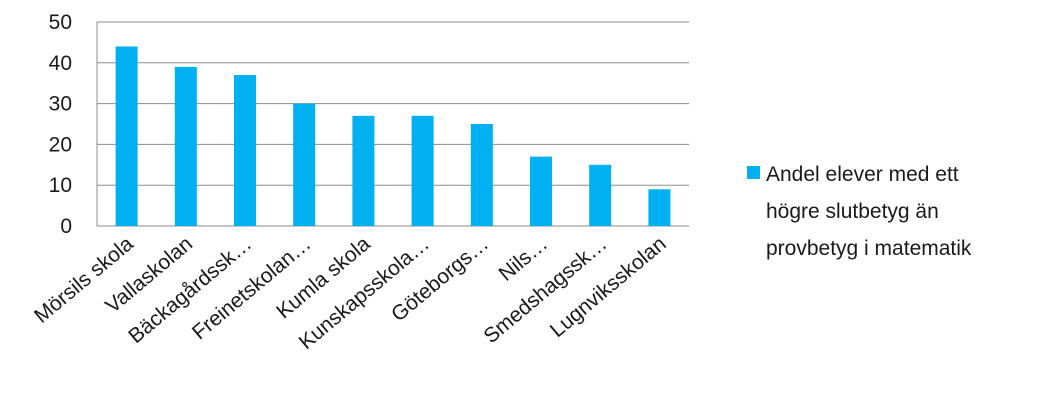  What do you see at coordinates (60, 104) in the screenshot?
I see `y-tick-label: 30` at bounding box center [60, 104].